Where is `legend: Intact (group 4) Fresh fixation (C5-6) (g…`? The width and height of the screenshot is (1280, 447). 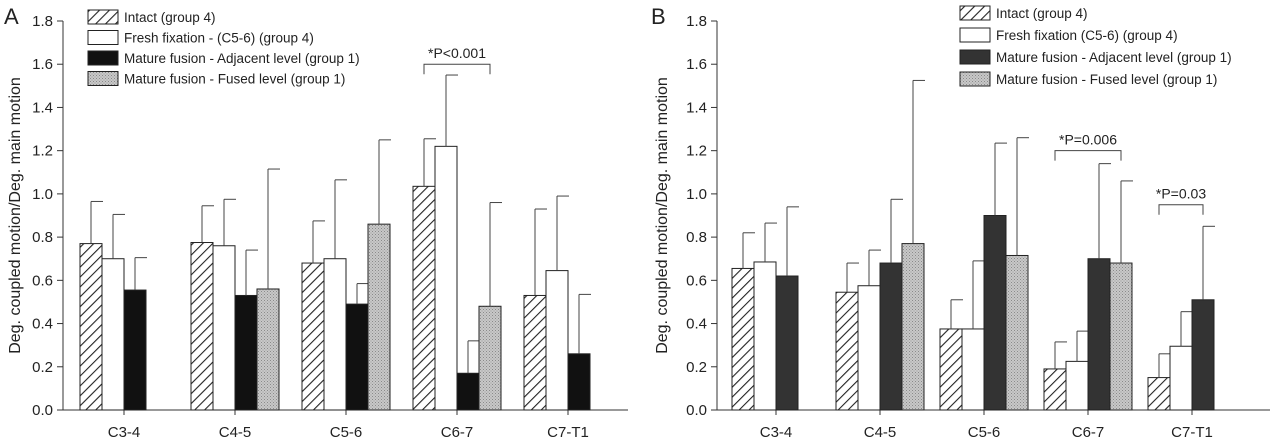 legend: Intact (group 4) Fresh fixation (C5-6) (g… is located at coordinates (1095, 46).